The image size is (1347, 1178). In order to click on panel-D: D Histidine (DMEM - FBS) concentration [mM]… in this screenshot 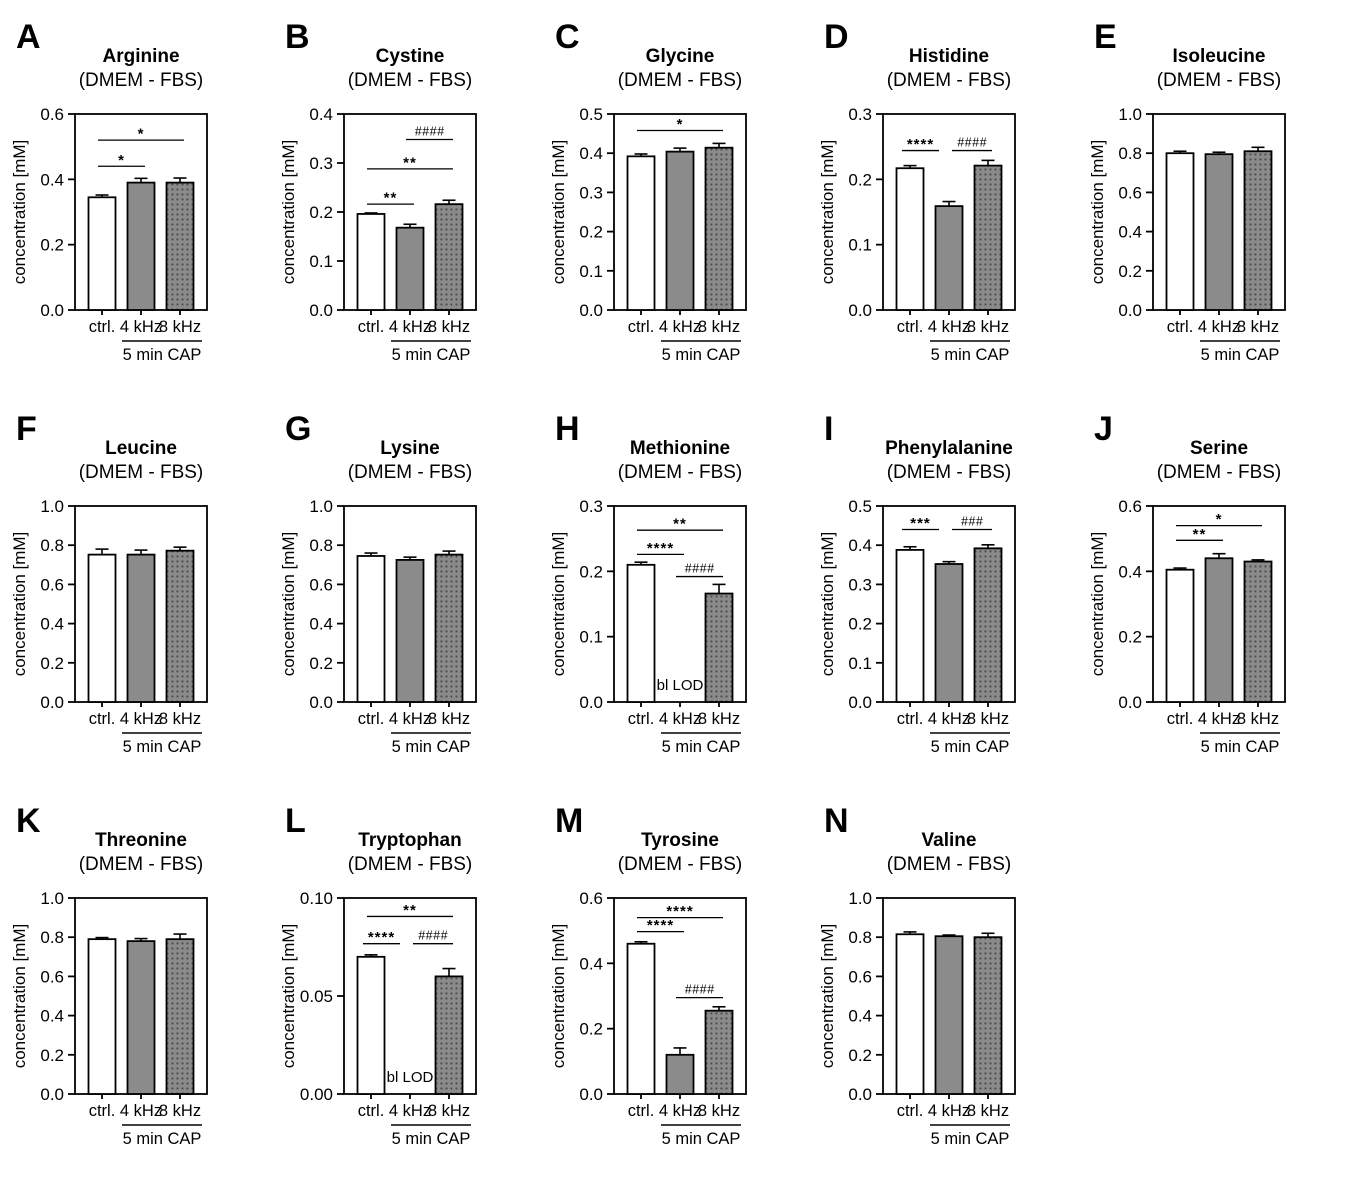, I will do `click(942, 198)`.